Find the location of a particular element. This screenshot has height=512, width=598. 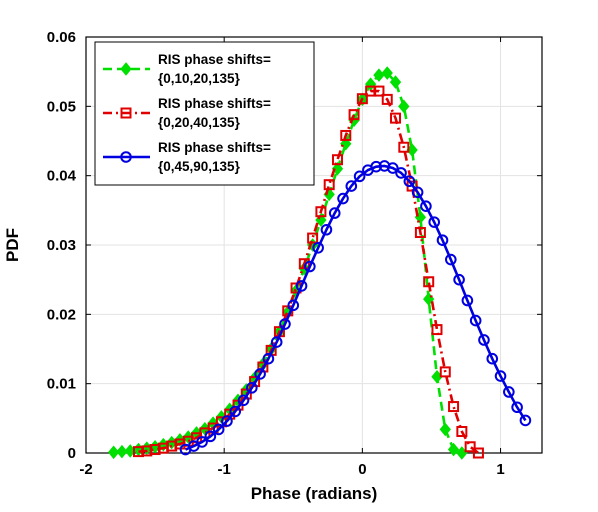

y-axis-label: PDF is located at coordinates (12, 245).